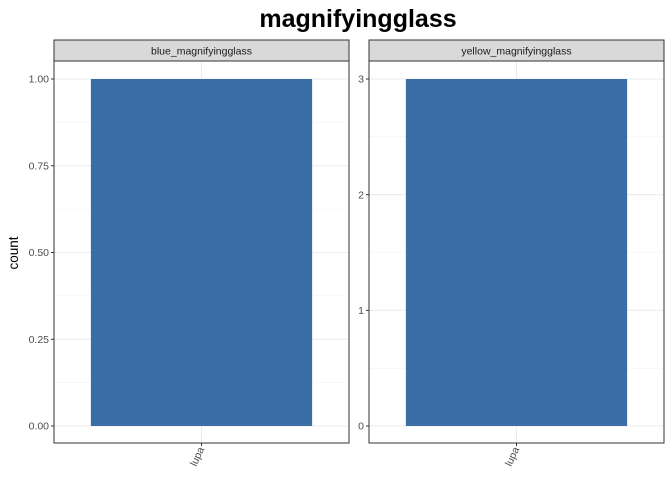 The height and width of the screenshot is (480, 672). I want to click on chart-title: magnifyingglass, so click(357, 19).